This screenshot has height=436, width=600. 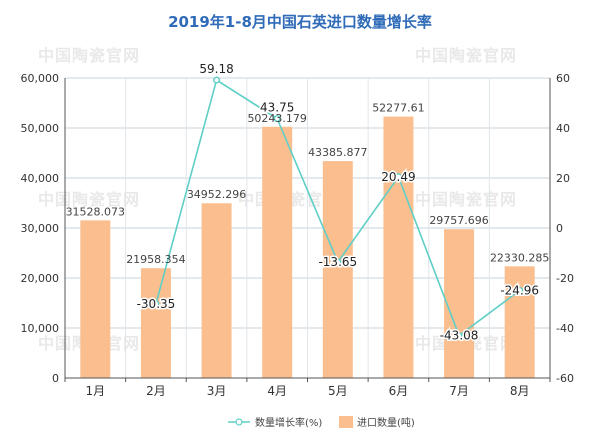 What do you see at coordinates (520, 391) in the screenshot?
I see `x-tick-label: 8月` at bounding box center [520, 391].